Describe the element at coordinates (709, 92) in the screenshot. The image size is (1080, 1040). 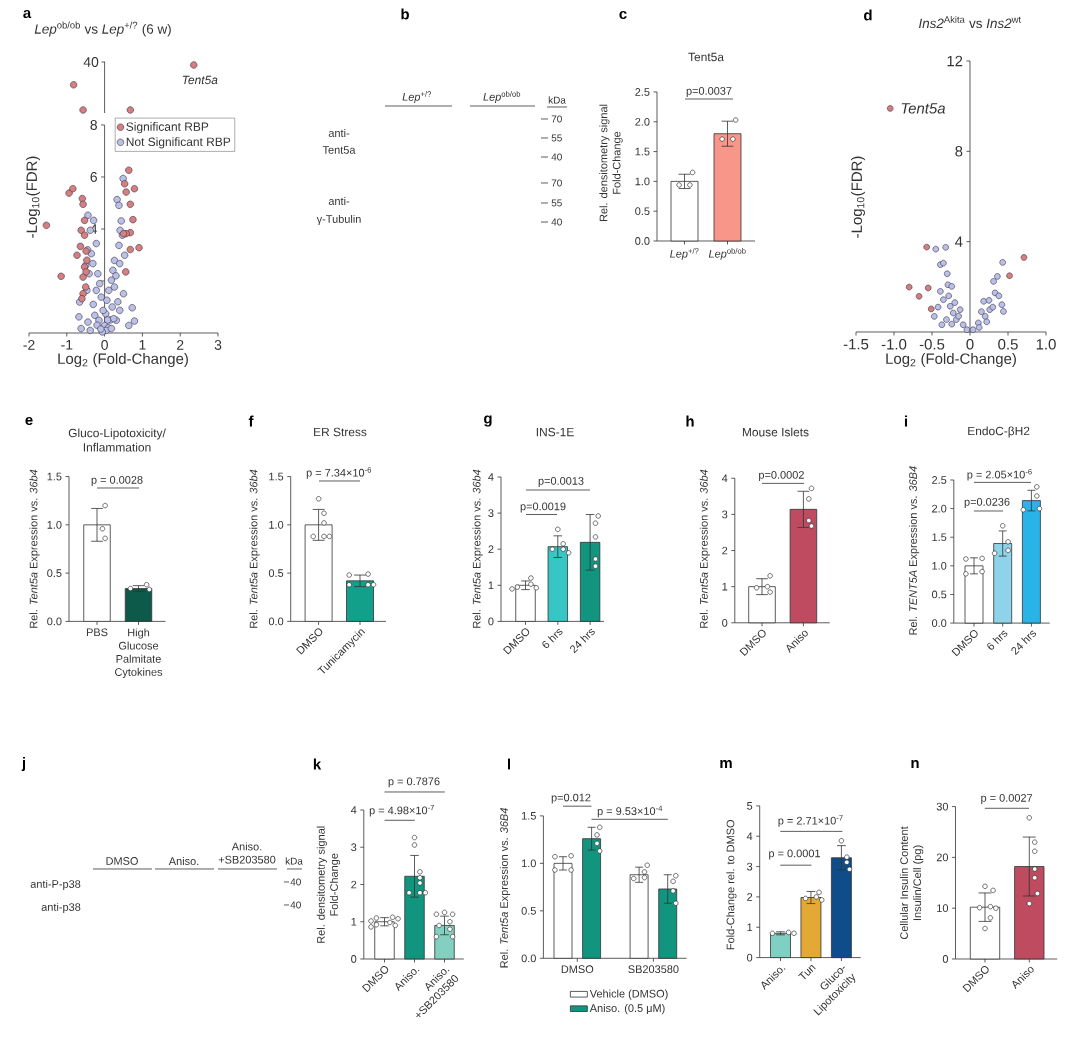
I see `annotation: p=0.0037` at that location.